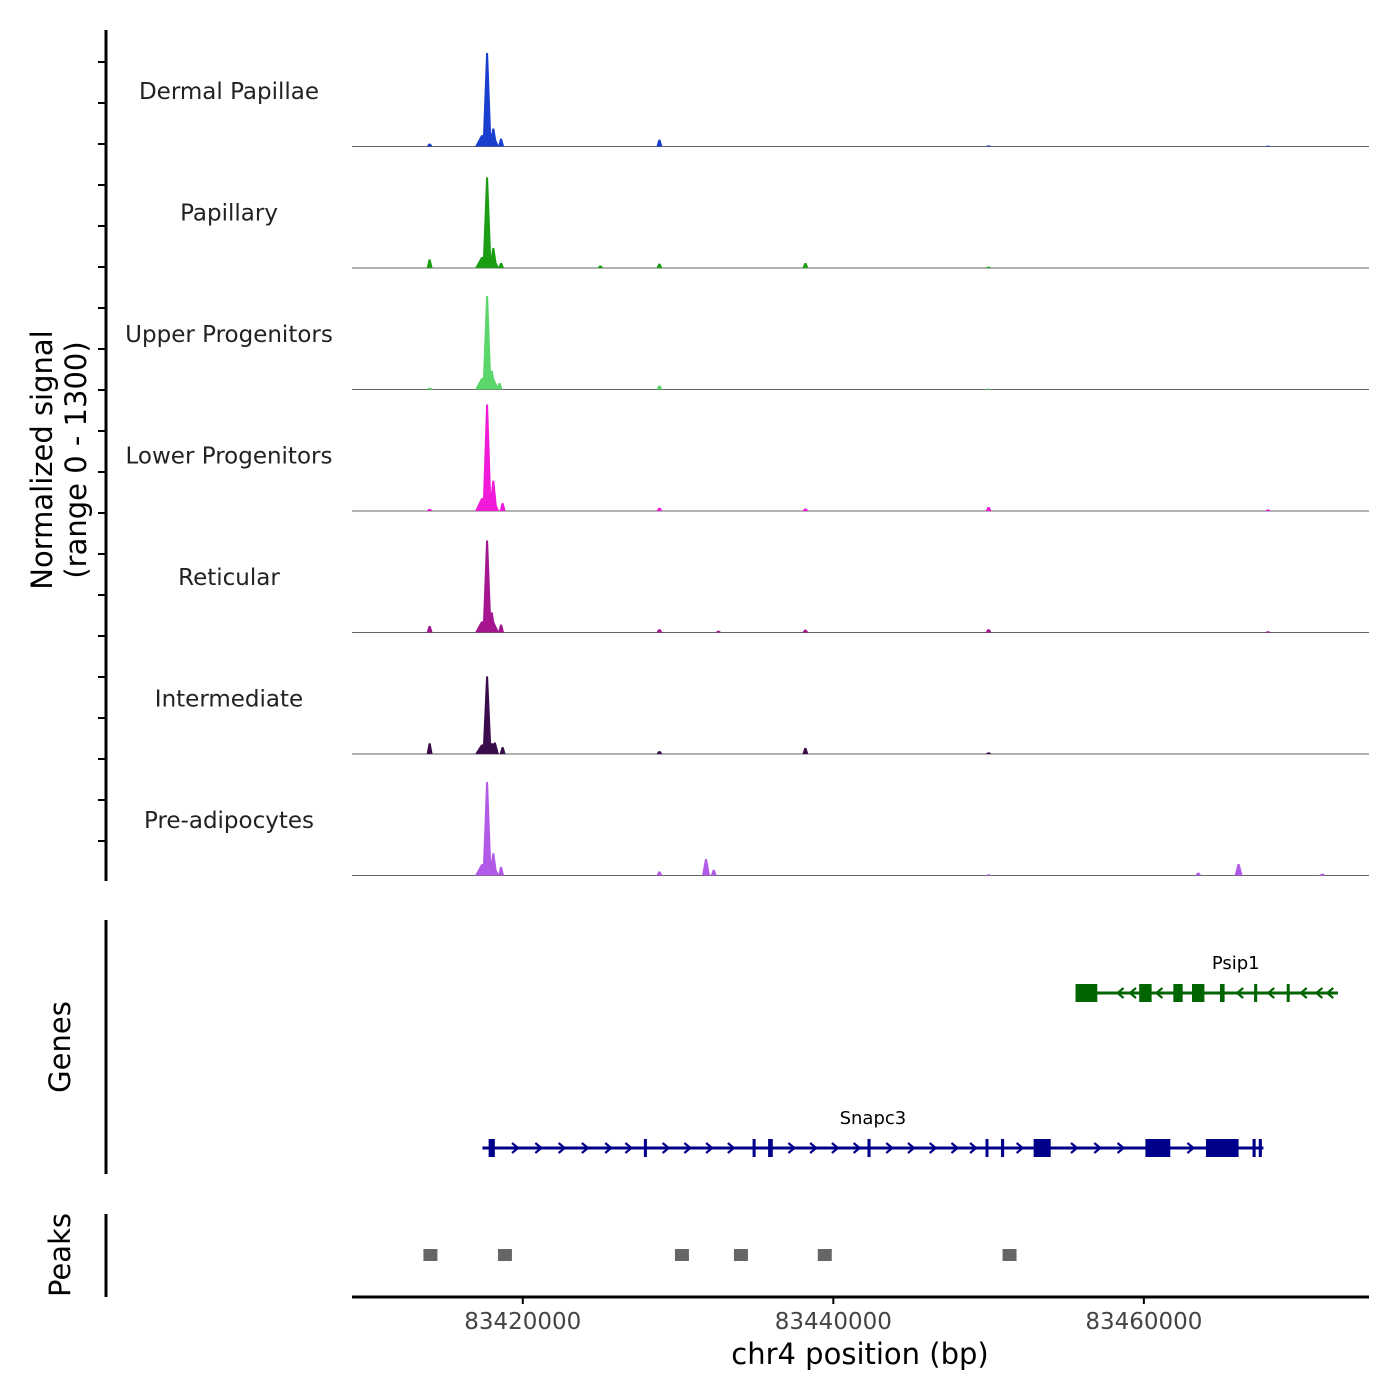 The height and width of the screenshot is (1400, 1400). I want to click on gene-snapc3: Snapc3, so click(873, 1132).